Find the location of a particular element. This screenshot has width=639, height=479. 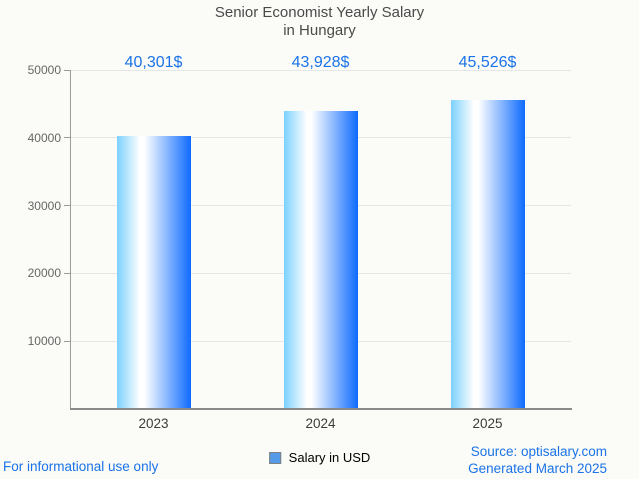

chart-title-line1: Senior Economist Yearly Salary is located at coordinates (319, 12).